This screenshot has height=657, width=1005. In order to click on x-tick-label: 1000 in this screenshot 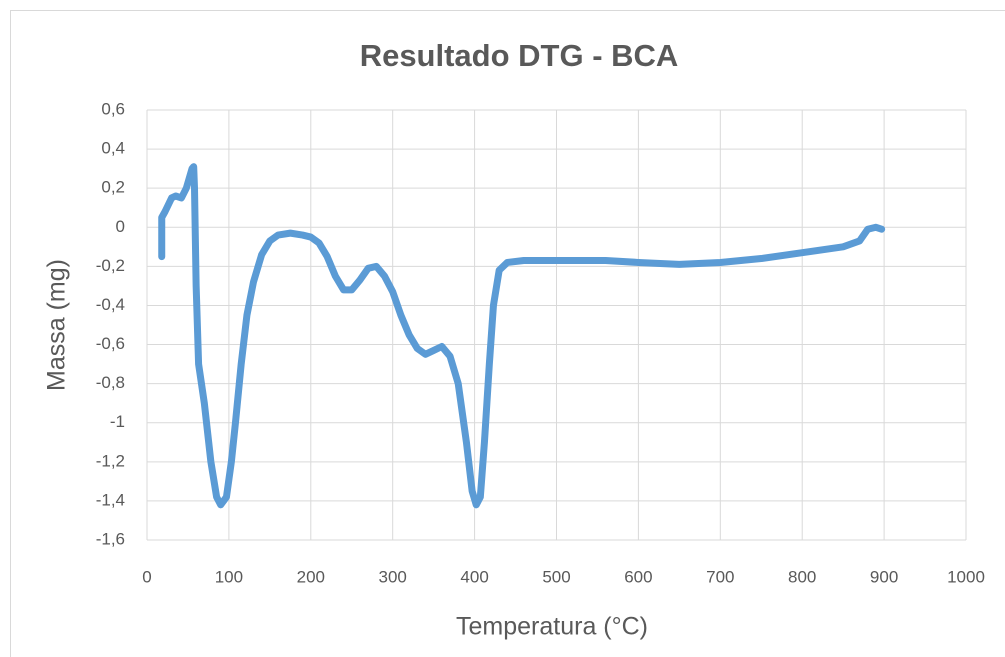, I will do `click(966, 576)`.